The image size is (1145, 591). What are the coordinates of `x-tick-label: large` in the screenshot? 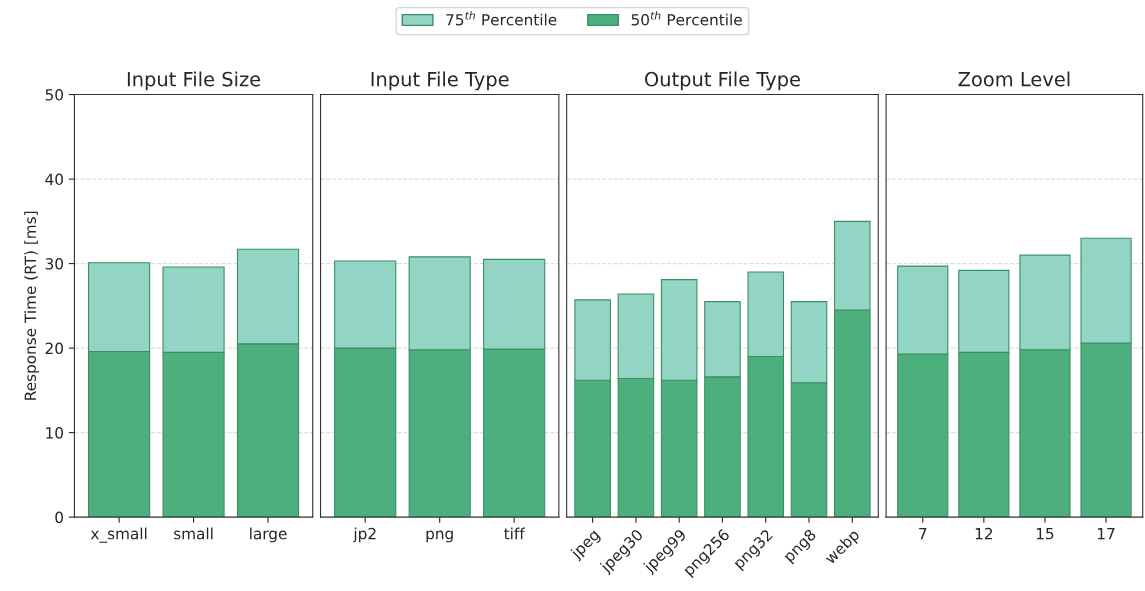 It's located at (268, 535).